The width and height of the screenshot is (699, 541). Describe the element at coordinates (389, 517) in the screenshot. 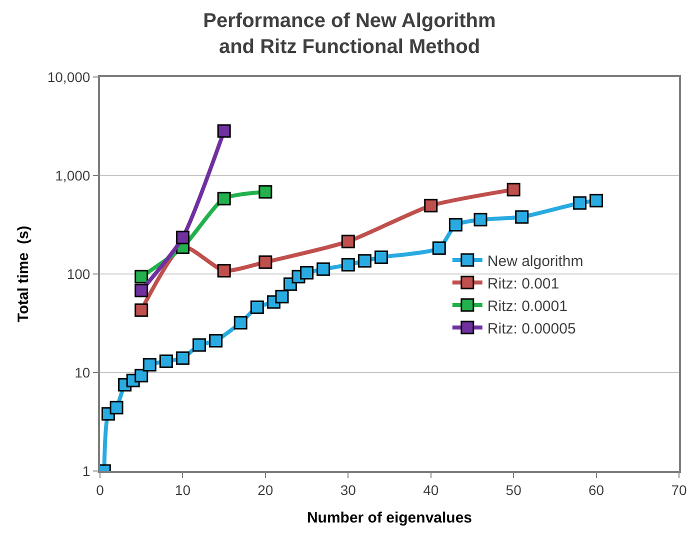

I see `x-axis-title: Number of eigenvalues` at that location.